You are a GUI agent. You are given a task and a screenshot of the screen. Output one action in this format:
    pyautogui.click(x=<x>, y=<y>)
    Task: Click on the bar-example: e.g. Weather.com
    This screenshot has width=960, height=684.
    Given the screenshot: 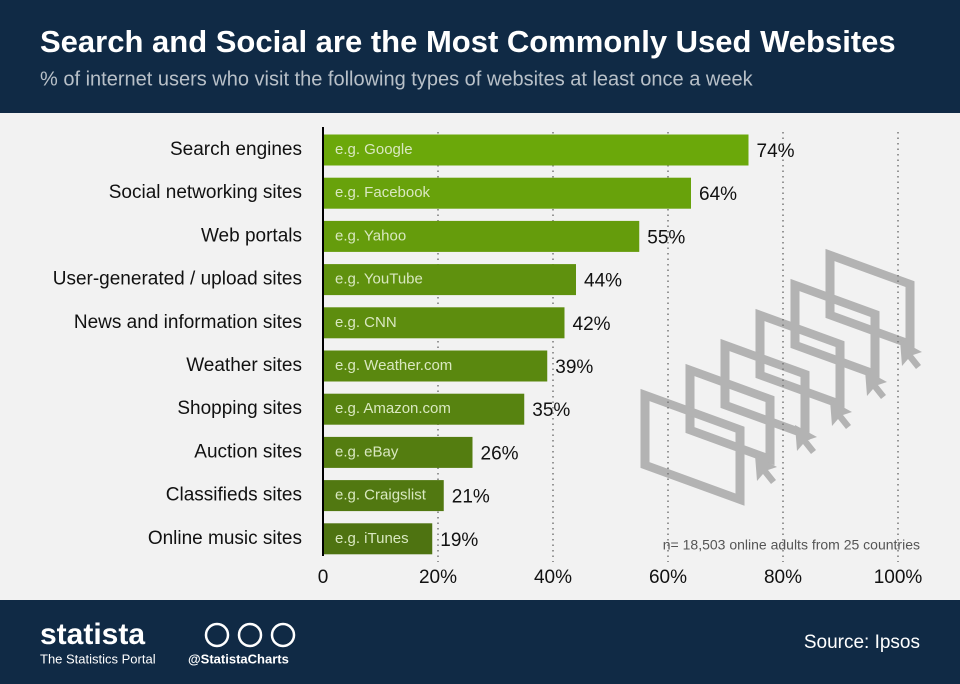 What is the action you would take?
    pyautogui.click(x=393, y=365)
    